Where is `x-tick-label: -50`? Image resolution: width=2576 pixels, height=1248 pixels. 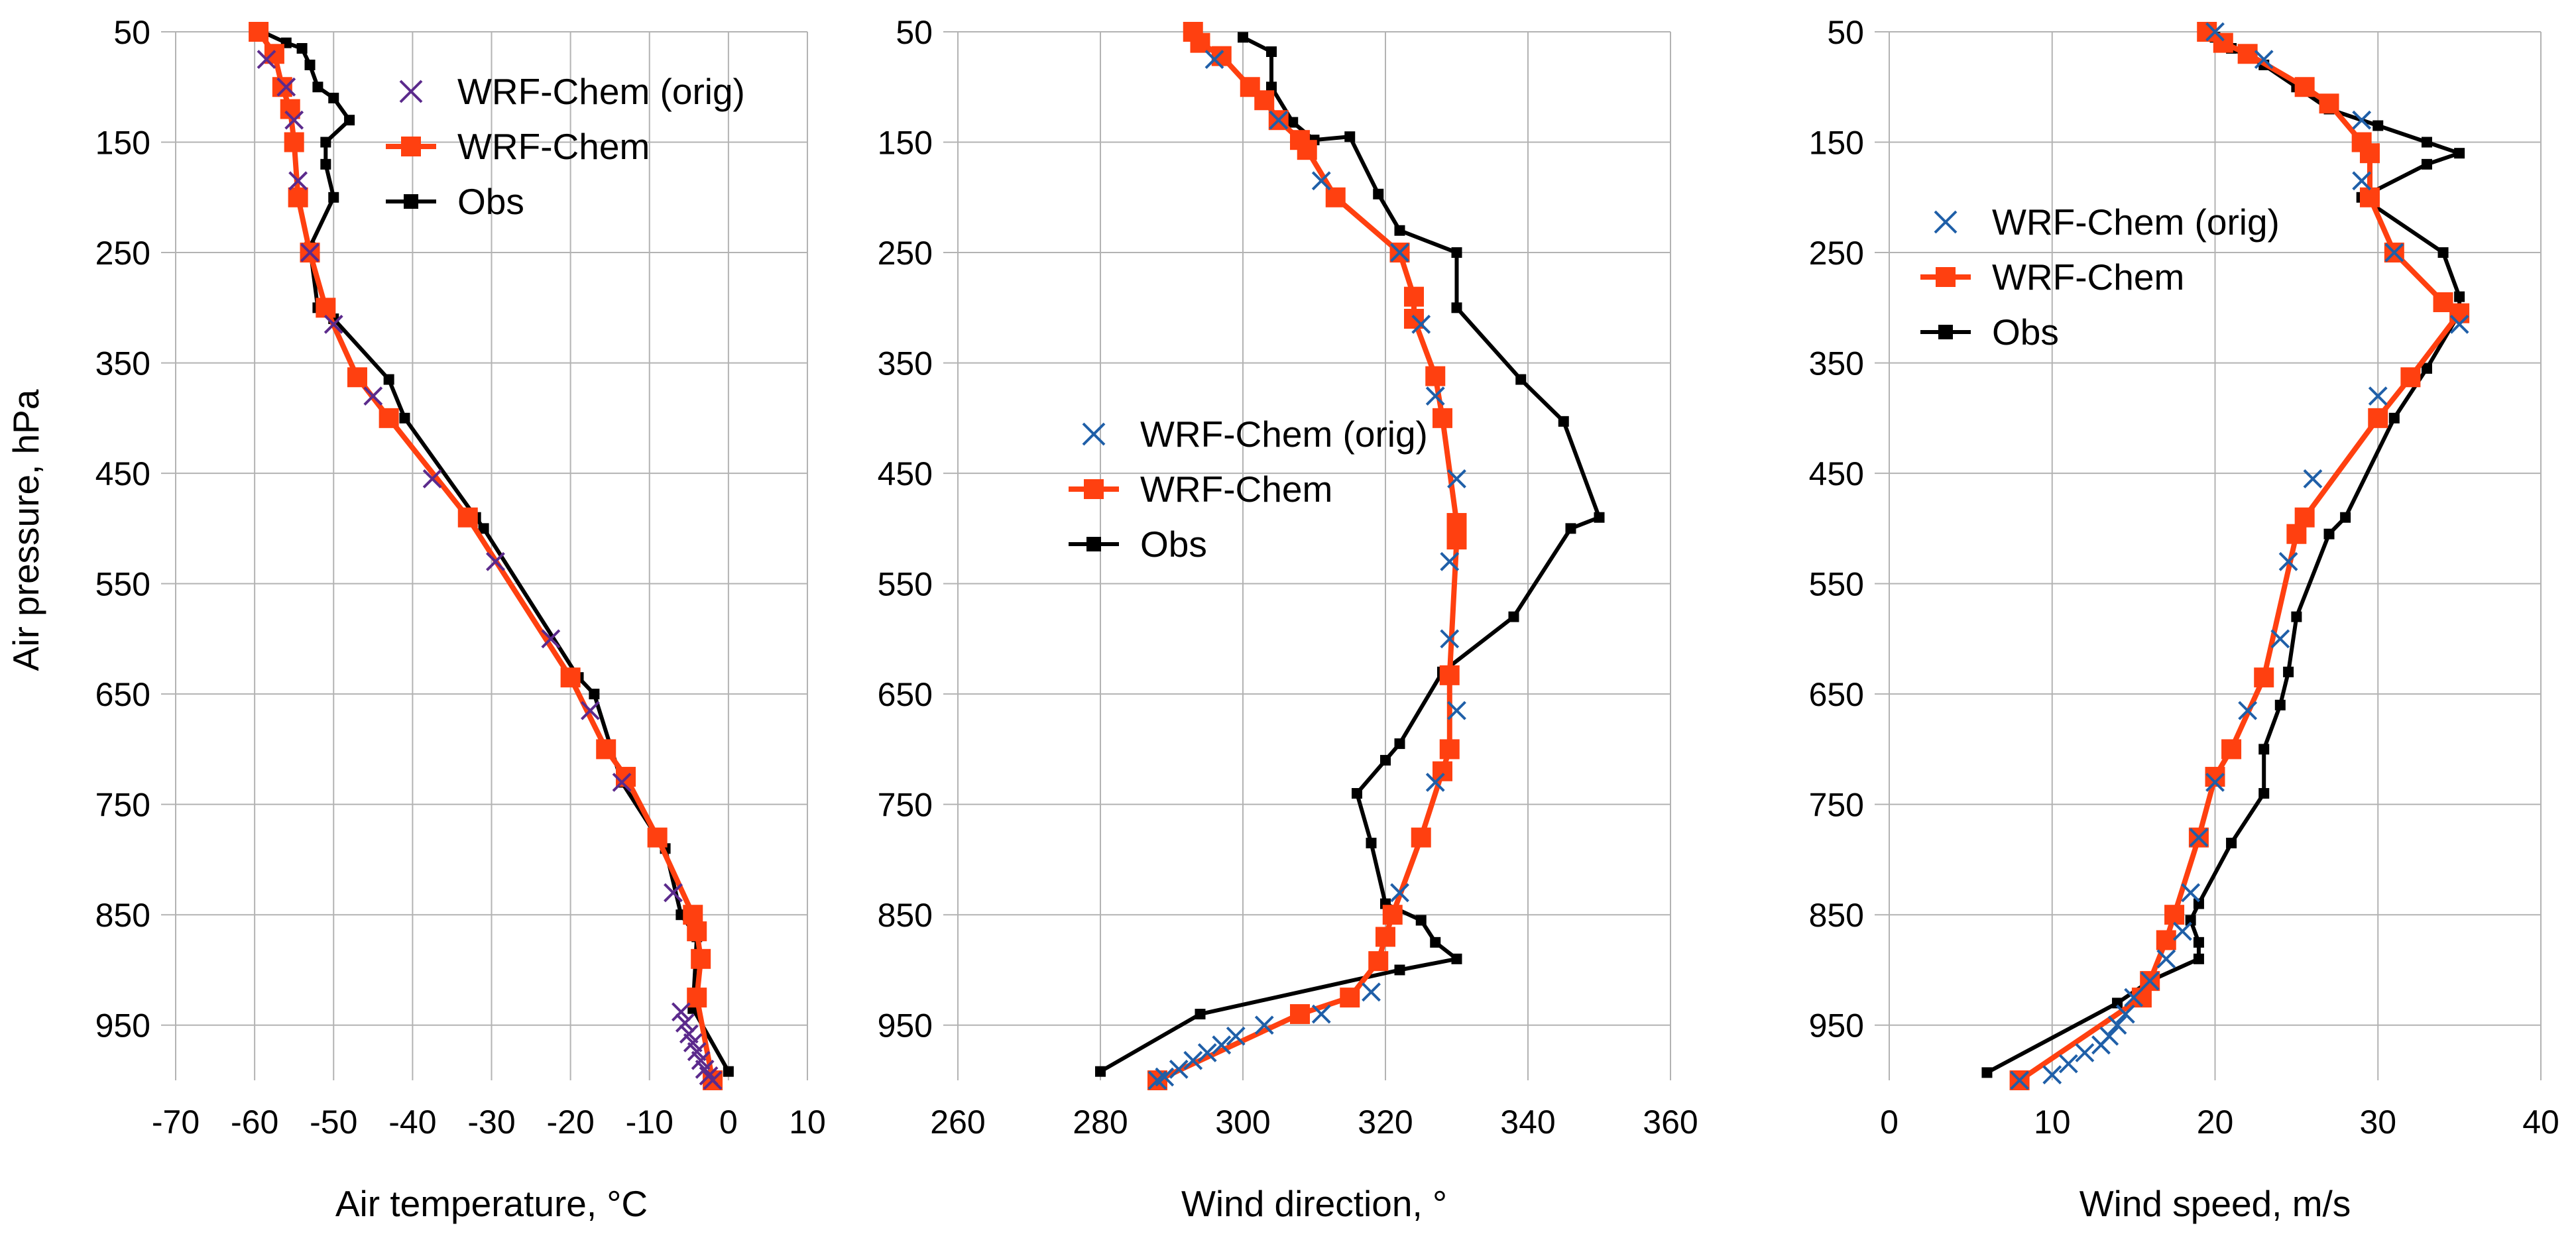
x-tick-label: -50 is located at coordinates (334, 1123).